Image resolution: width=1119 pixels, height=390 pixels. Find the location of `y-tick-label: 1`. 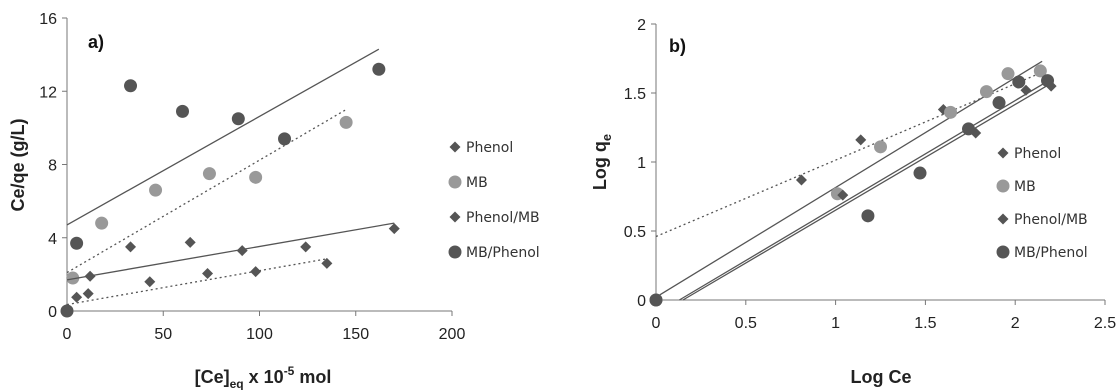

y-tick-label: 1 is located at coordinates (641, 163).